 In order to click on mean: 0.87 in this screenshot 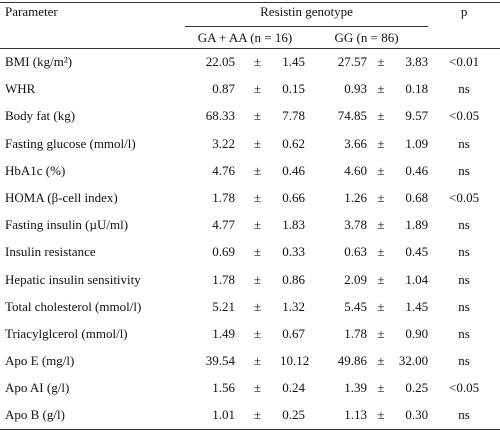, I will do `click(223, 89)`.